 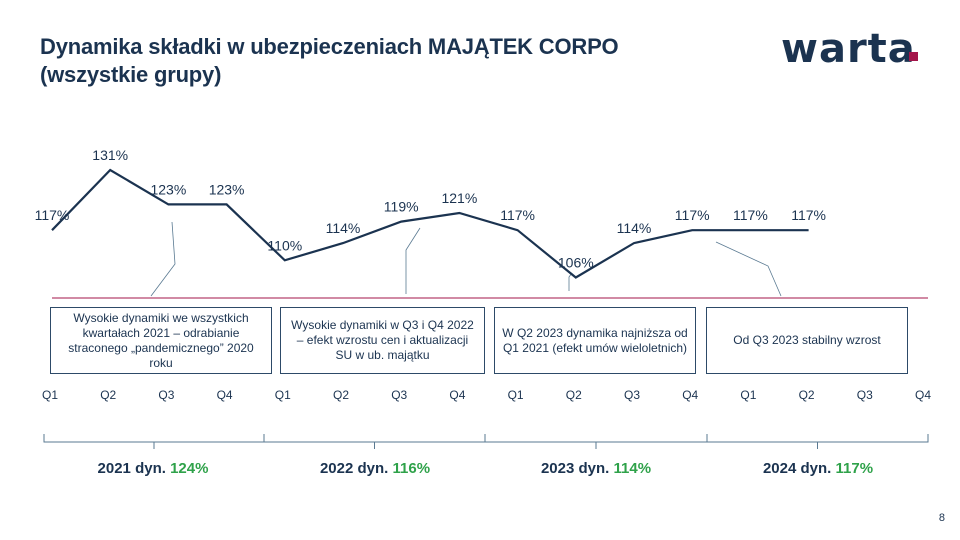 What do you see at coordinates (401, 207) in the screenshot?
I see `data-label: 119%` at bounding box center [401, 207].